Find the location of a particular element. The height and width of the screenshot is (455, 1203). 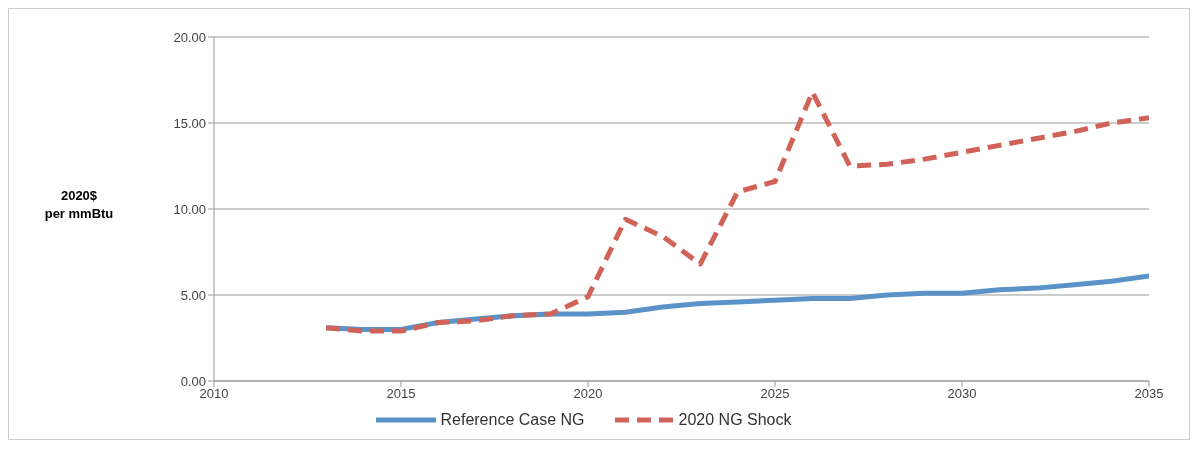

y-tick-label: 5.00 is located at coordinates (193, 295).